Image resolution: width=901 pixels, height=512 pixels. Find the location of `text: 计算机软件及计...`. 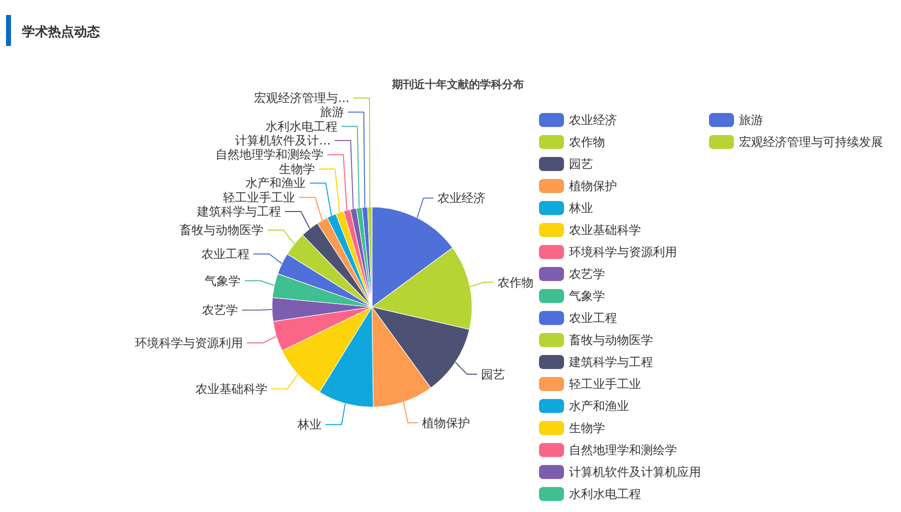

text: 计算机软件及计... is located at coordinates (283, 141).